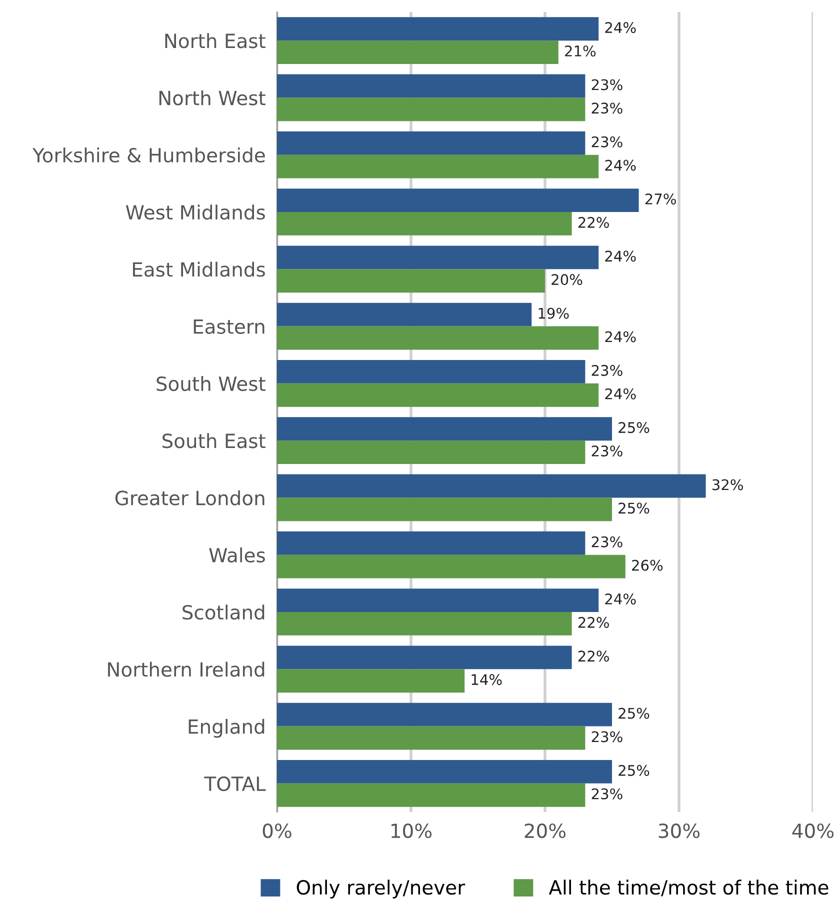 The image size is (834, 901). I want to click on y-tick-label: Yorkshire & Humberside, so click(148, 155).